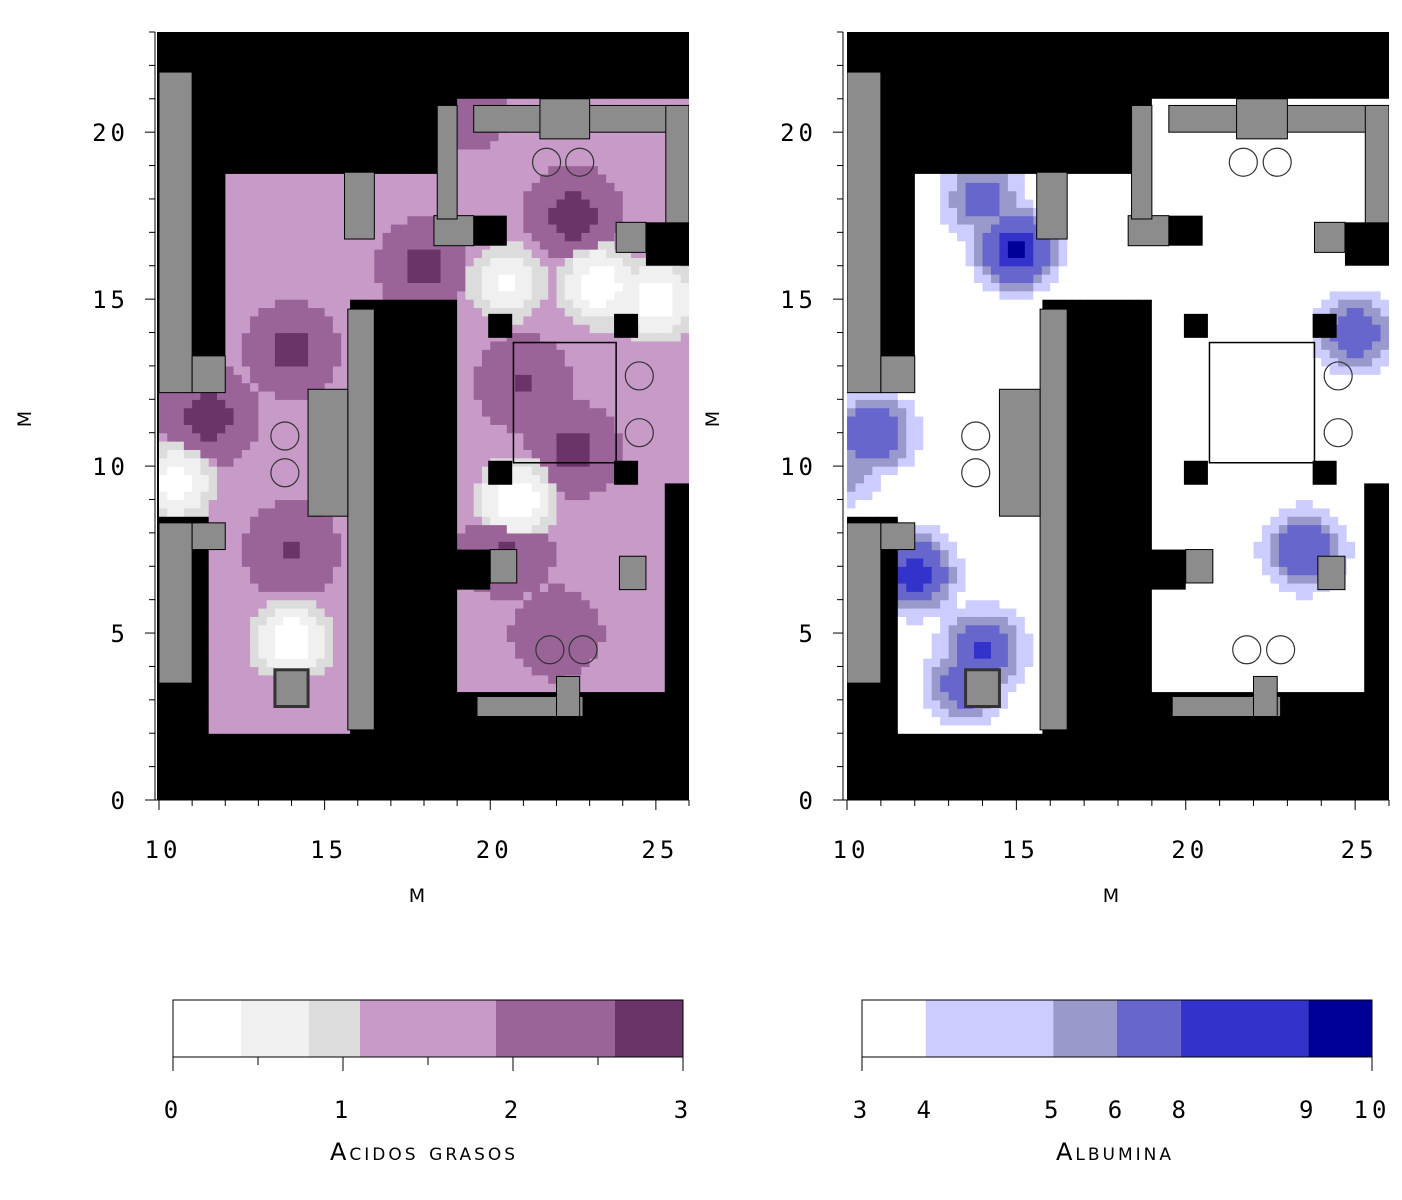 The image size is (1402, 1200). What do you see at coordinates (667, 244) in the screenshot?
I see `black-wall` at bounding box center [667, 244].